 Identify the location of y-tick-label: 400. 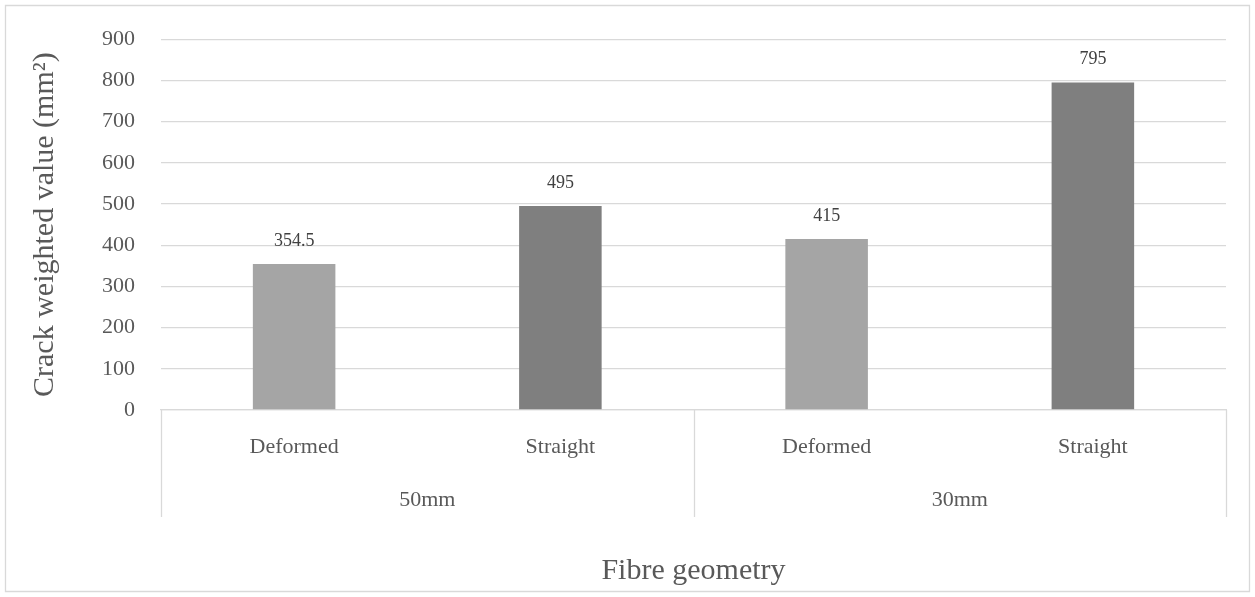
(118, 243).